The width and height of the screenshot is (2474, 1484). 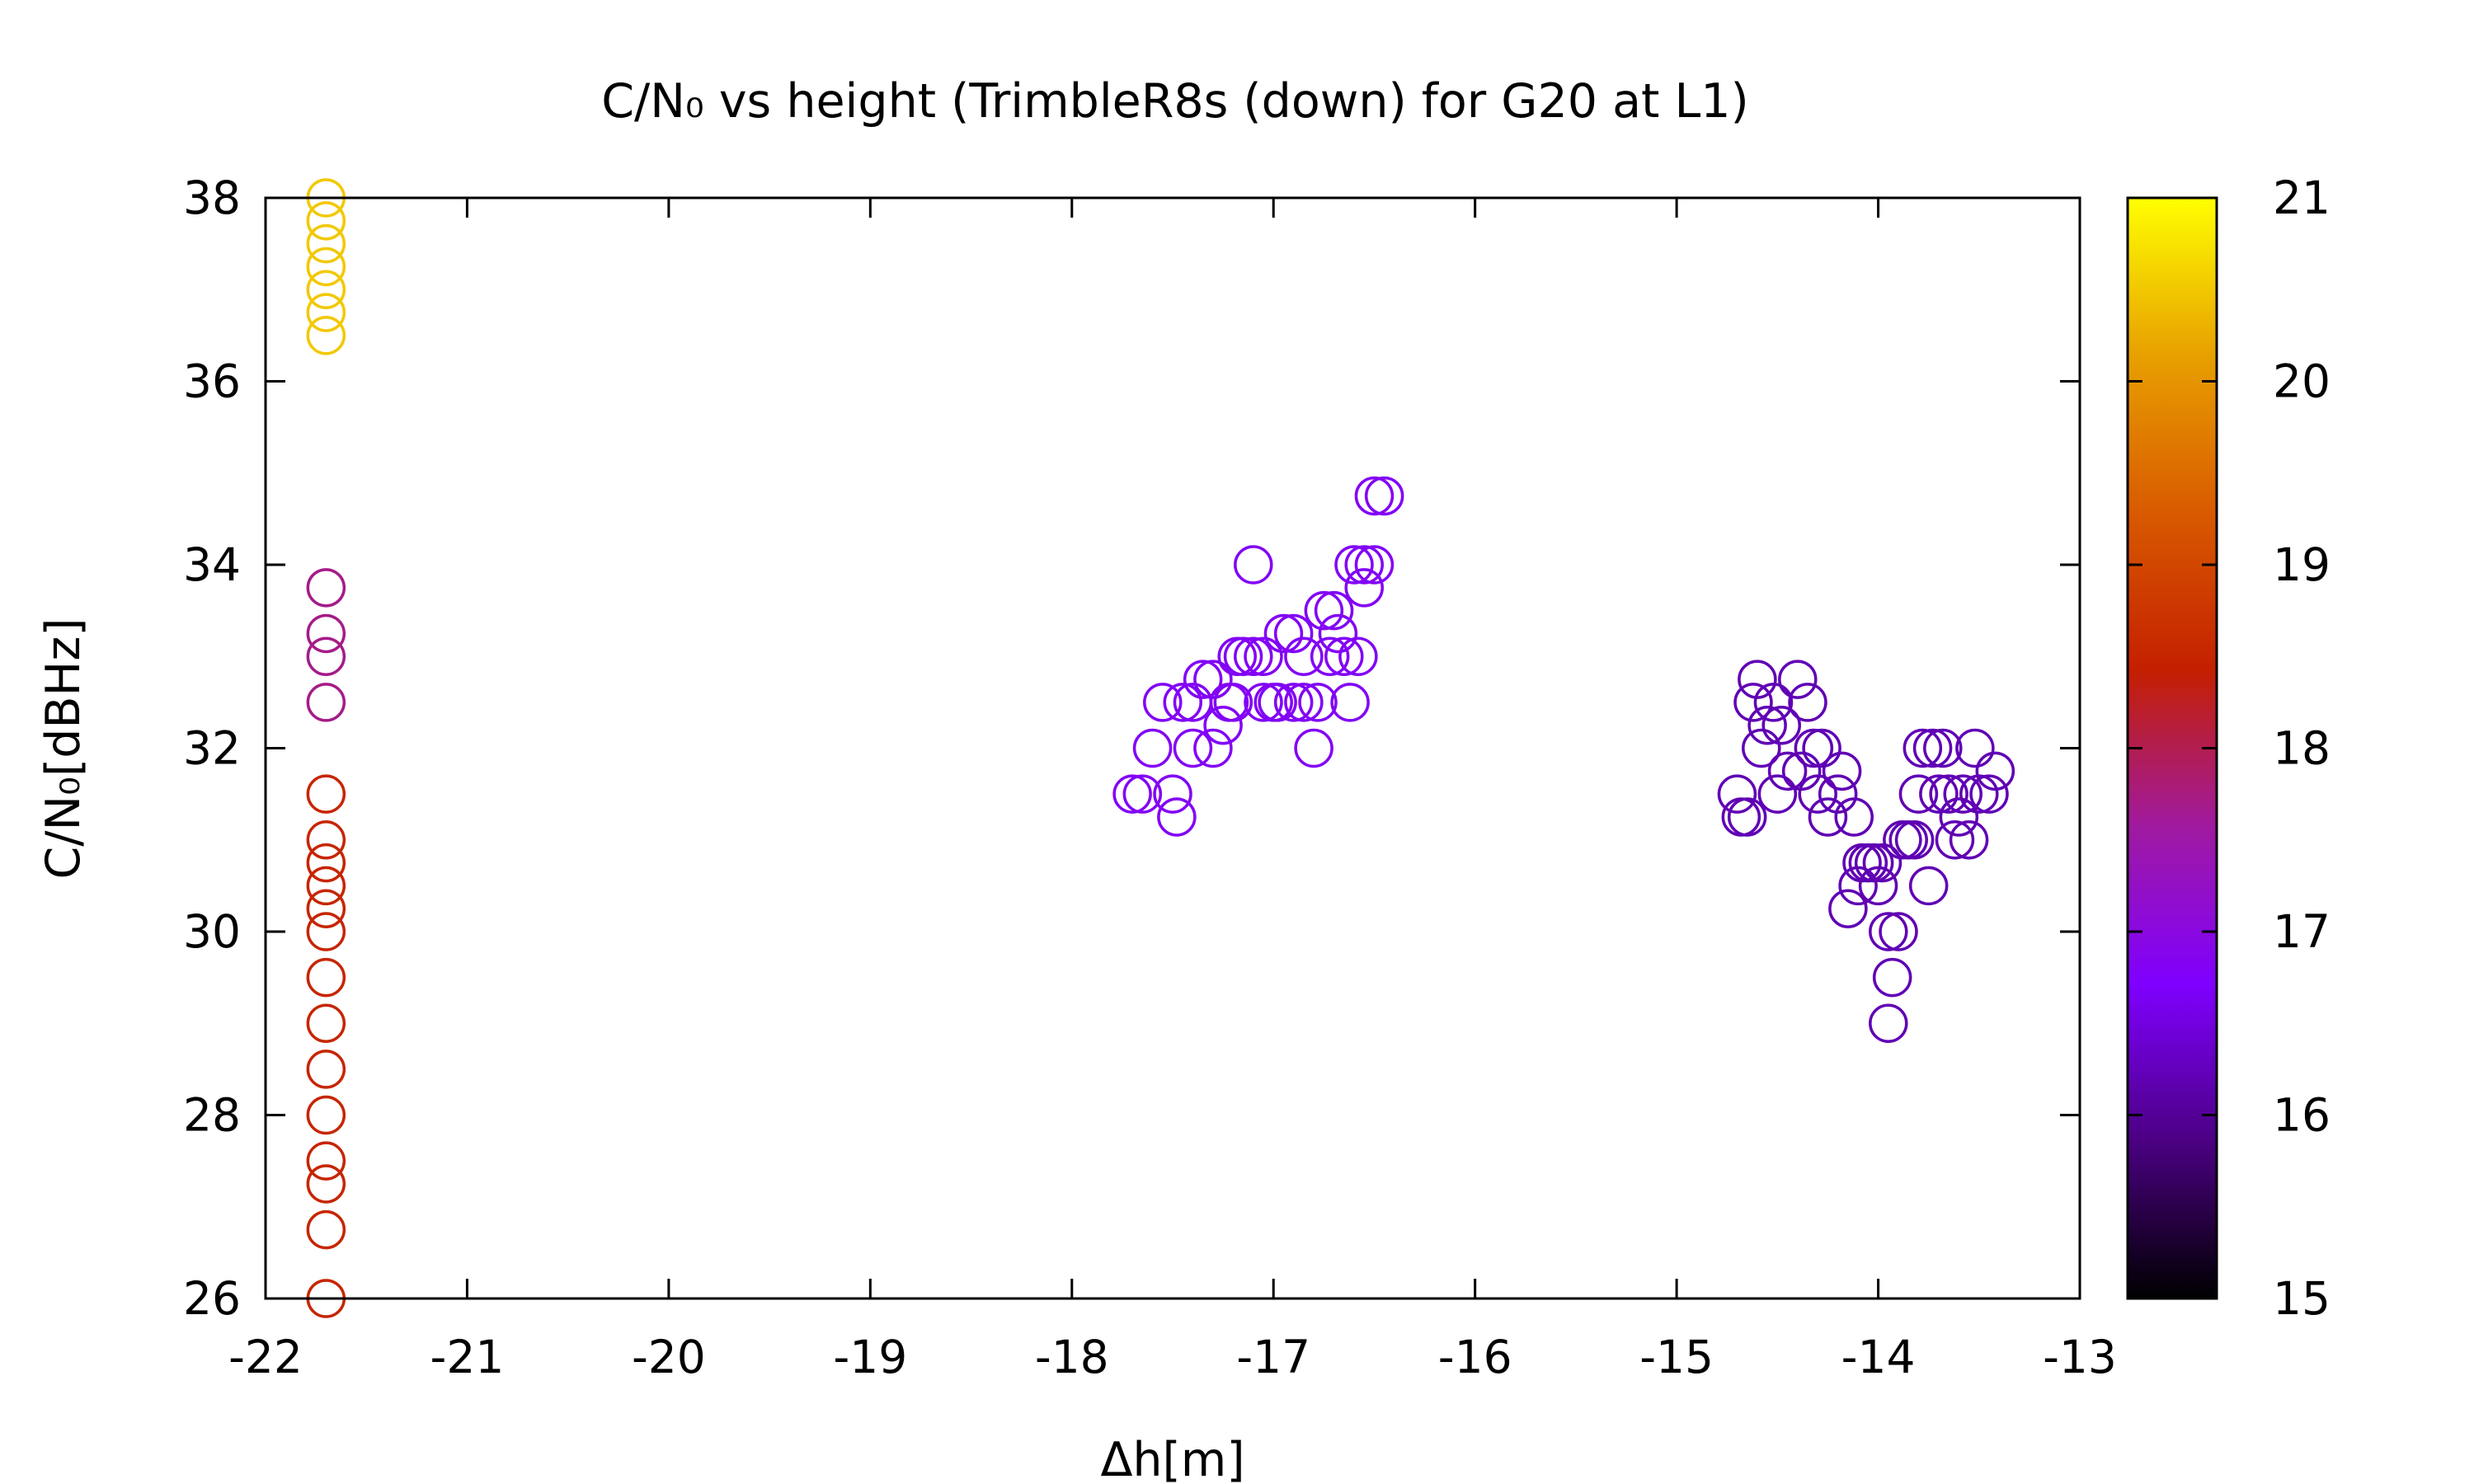 I want to click on y-tick-label: 34, so click(x=212, y=564).